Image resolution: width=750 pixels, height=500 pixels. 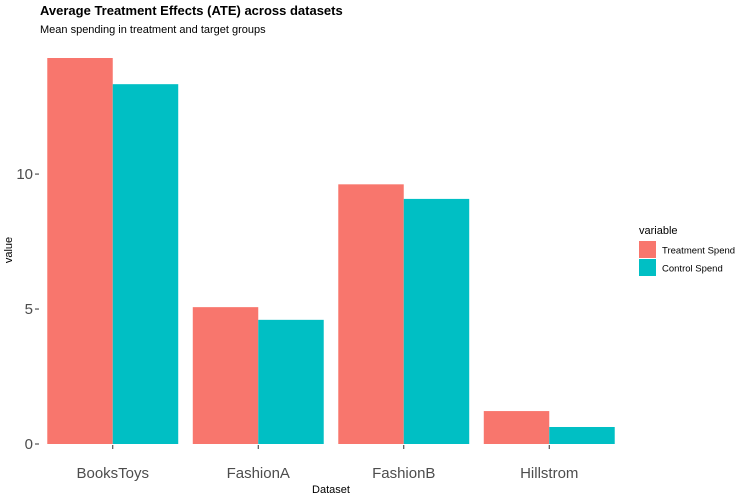 I want to click on legend-label: Control Spend, so click(x=692, y=269).